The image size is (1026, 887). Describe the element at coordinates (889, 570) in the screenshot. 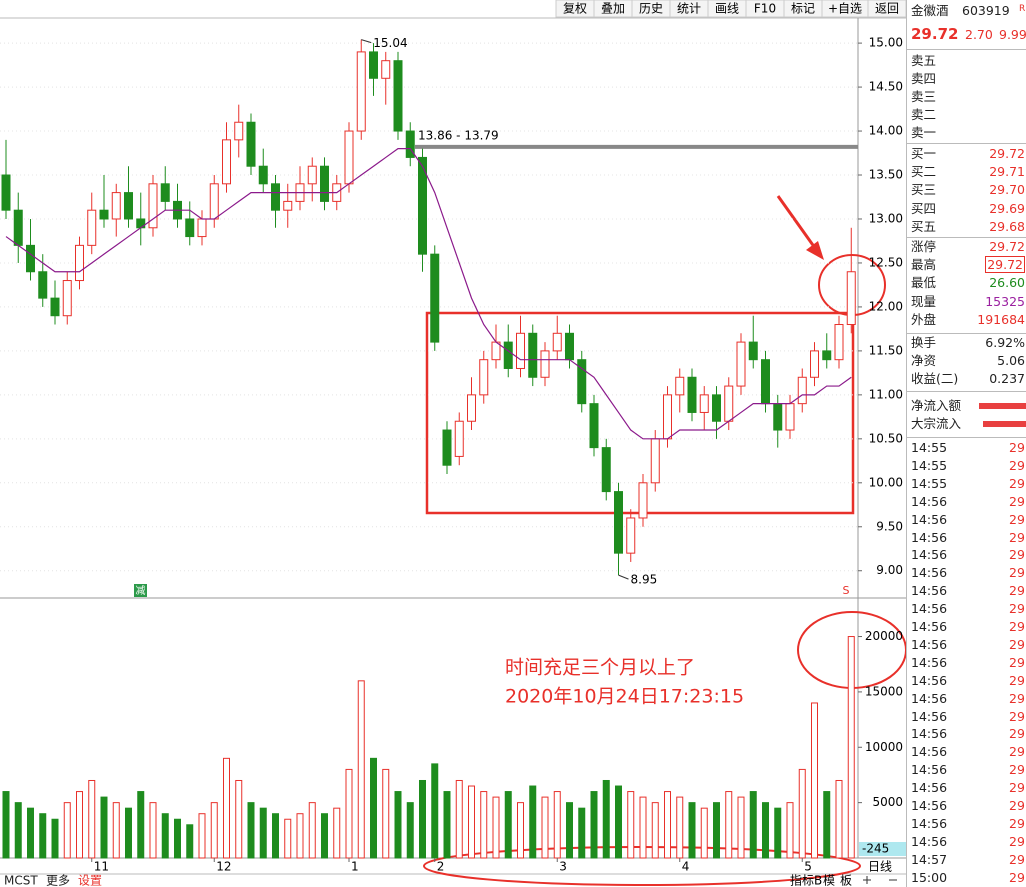

I see `y-tick-label: 9.00` at that location.